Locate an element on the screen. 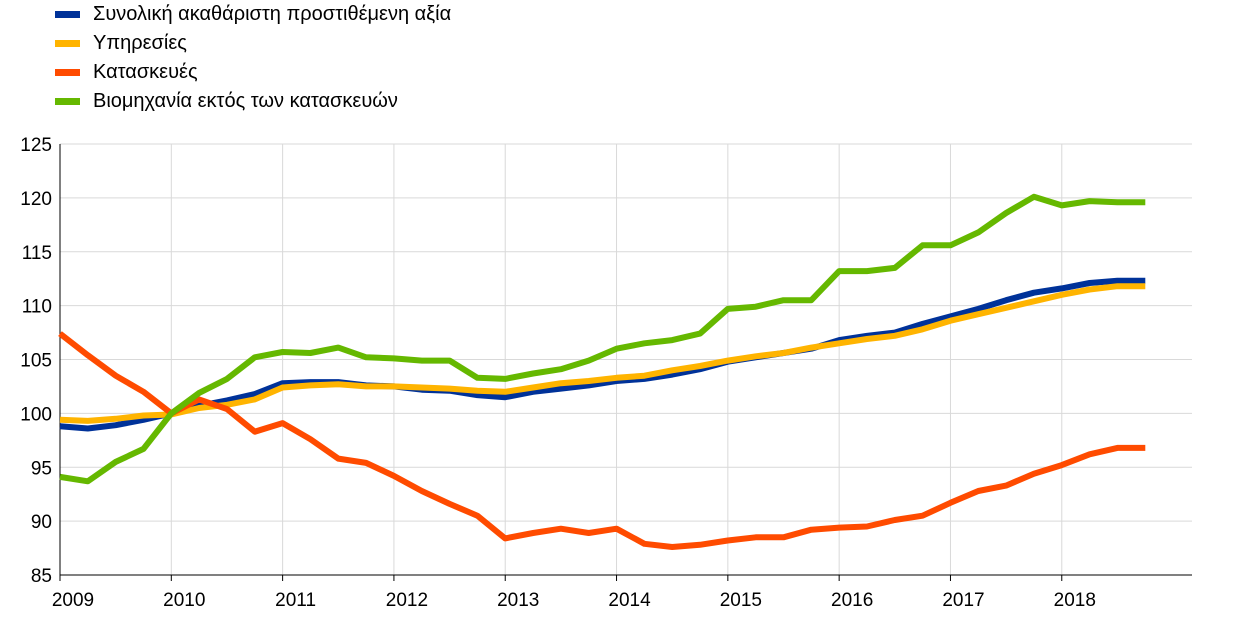 The image size is (1240, 620). legend-item: Βιομηχανία εκτός των κατασκευών is located at coordinates (226, 101).